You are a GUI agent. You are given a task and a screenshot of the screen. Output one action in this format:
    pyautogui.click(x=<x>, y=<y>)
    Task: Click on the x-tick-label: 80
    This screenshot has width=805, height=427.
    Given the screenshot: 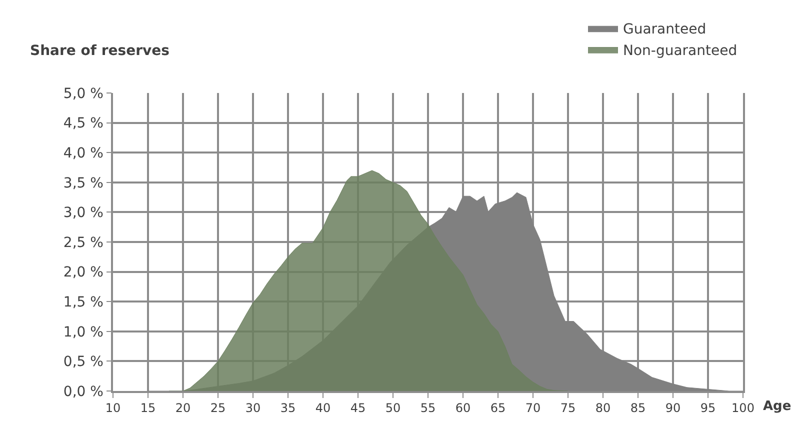 What is the action you would take?
    pyautogui.click(x=603, y=408)
    